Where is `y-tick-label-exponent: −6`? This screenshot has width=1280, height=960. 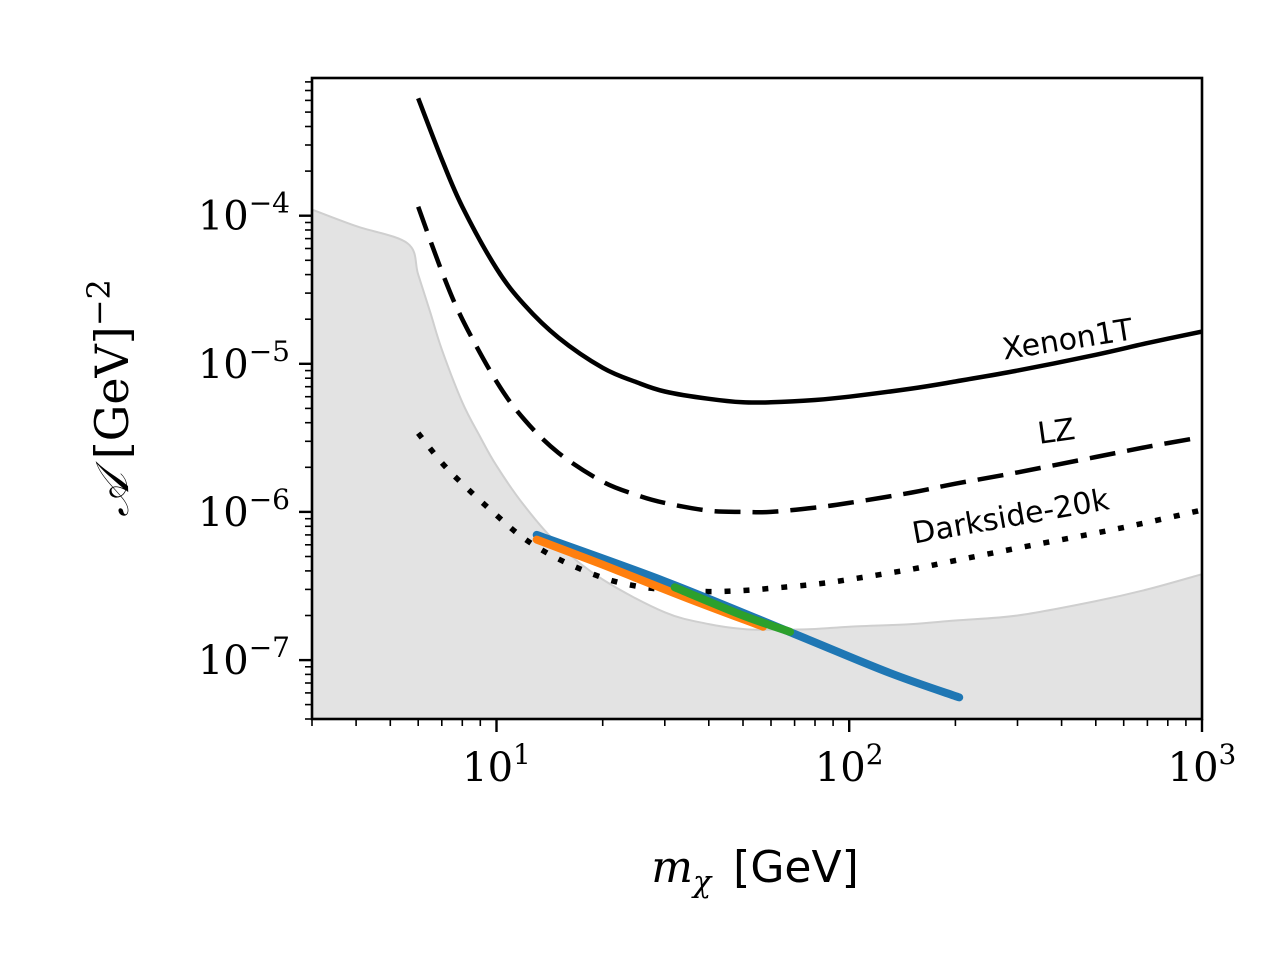
y-tick-label-exponent: −6 is located at coordinates (269, 499).